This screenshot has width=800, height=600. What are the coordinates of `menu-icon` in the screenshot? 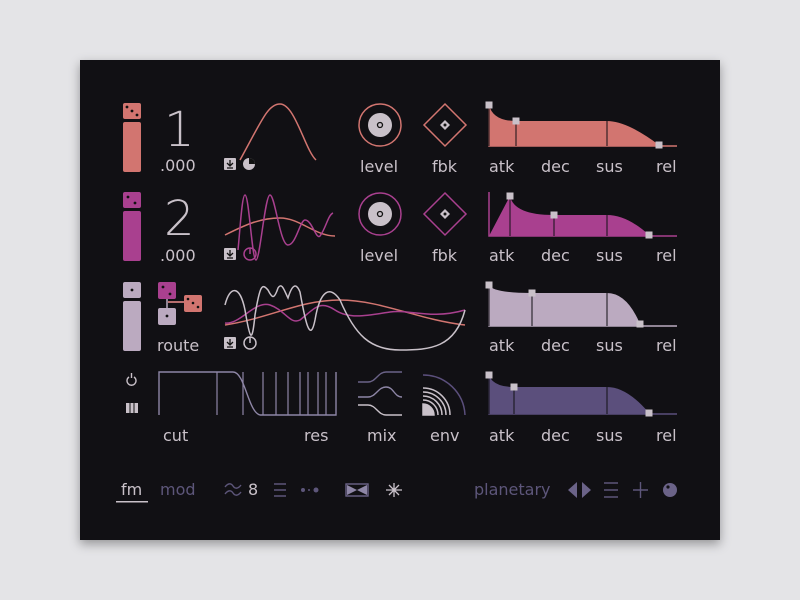 It's located at (611, 490).